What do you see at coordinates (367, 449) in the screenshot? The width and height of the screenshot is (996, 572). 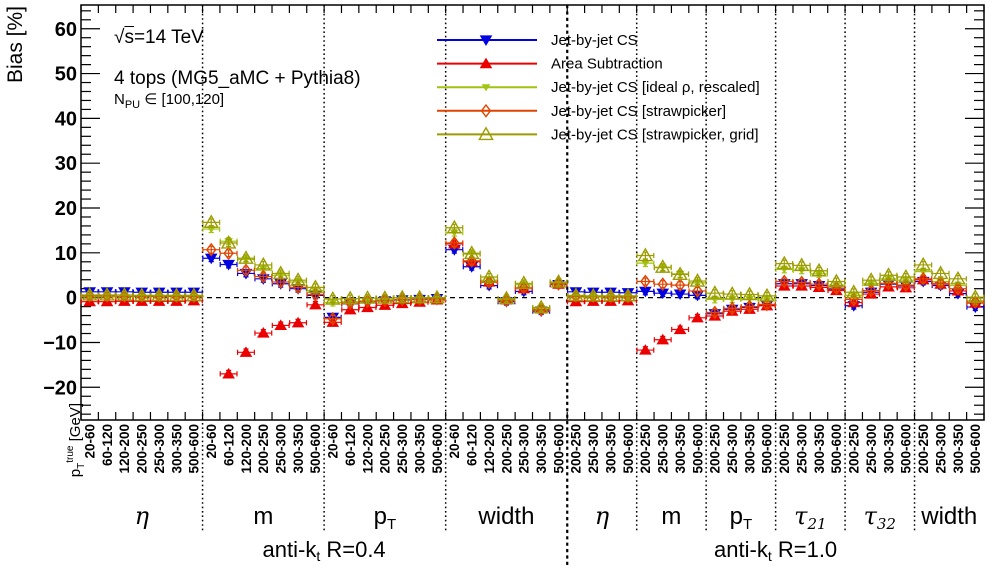 I see `x-bin-label: 120-200` at bounding box center [367, 449].